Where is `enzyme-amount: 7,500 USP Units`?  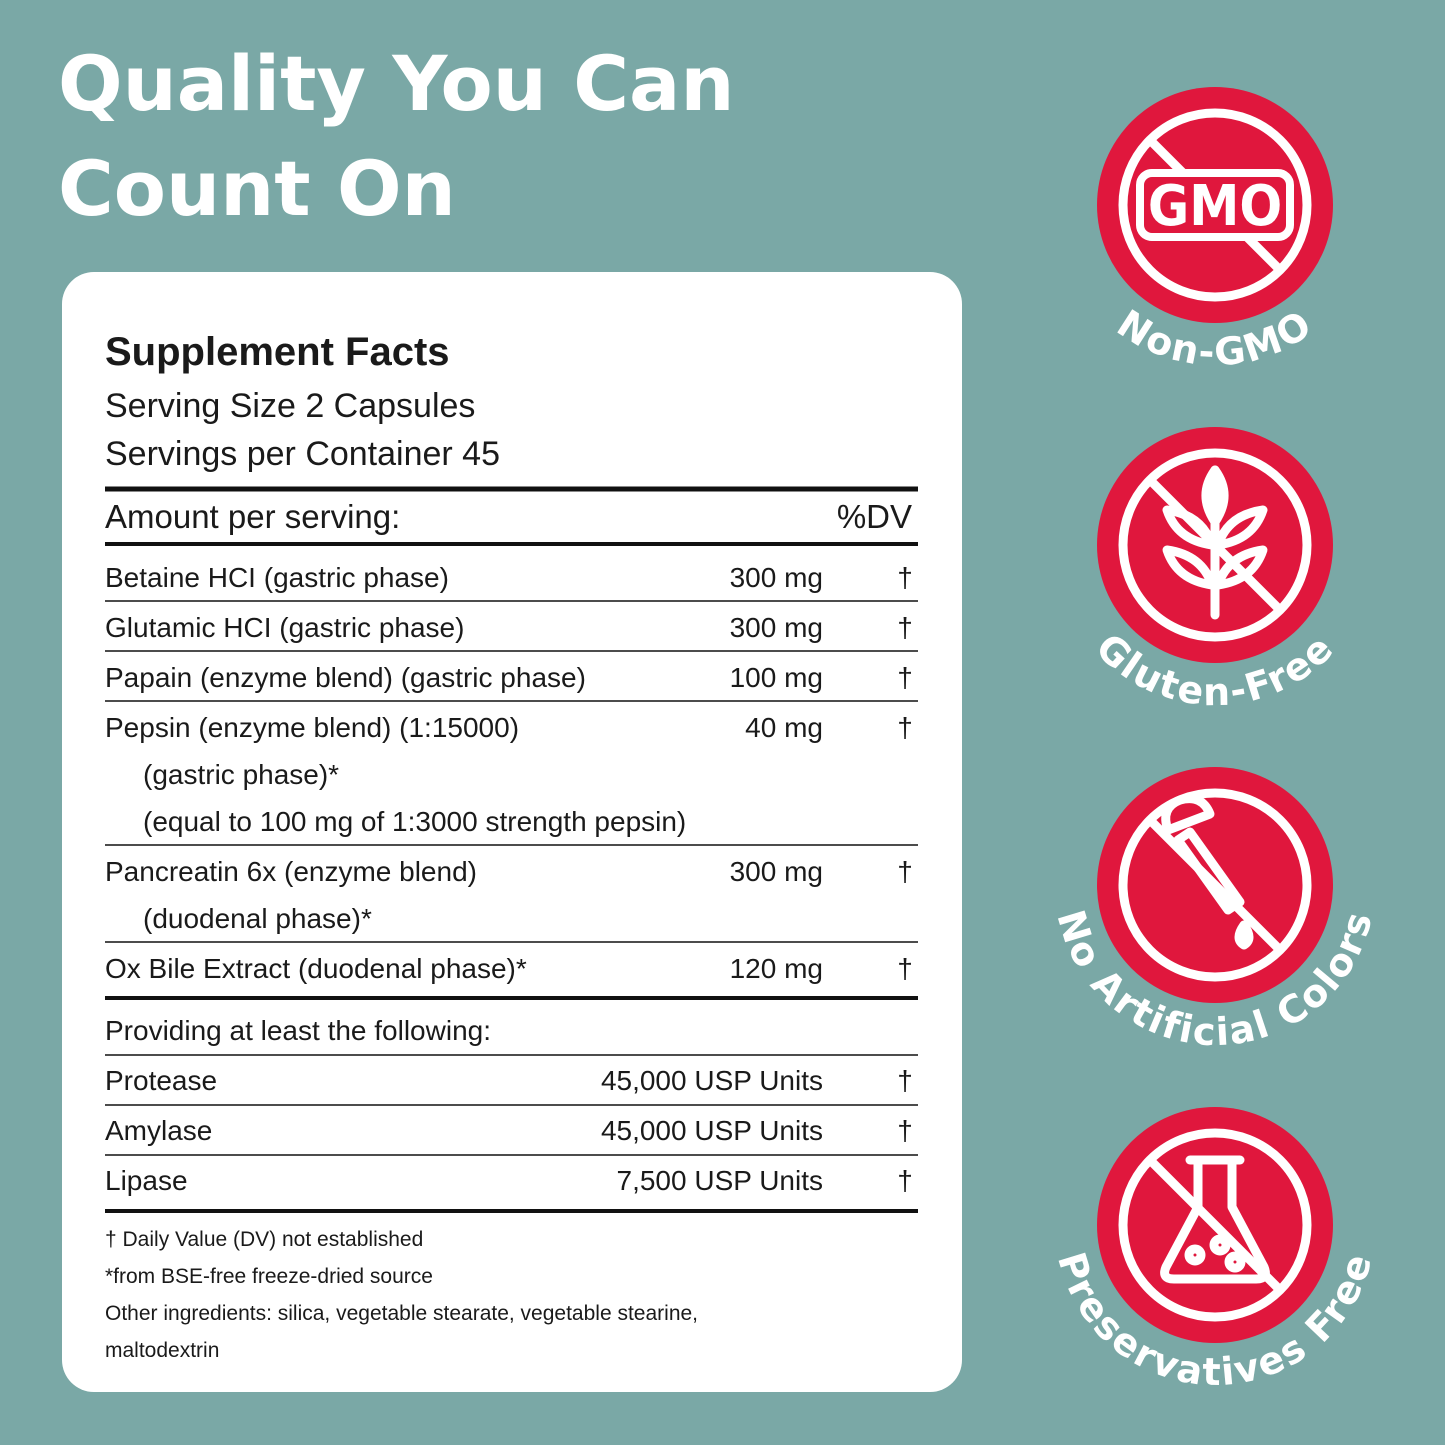
enzyme-amount: 7,500 USP Units is located at coordinates (720, 1180).